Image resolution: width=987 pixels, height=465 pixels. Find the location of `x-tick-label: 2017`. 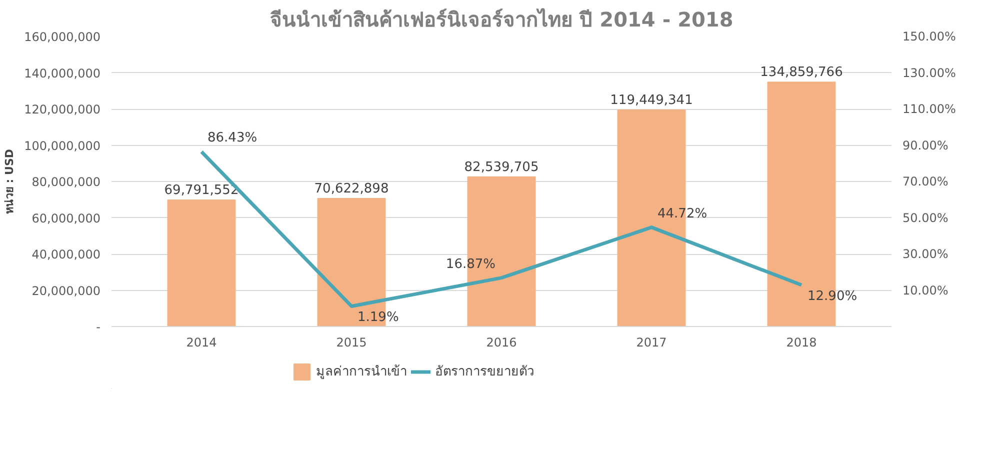

x-tick-label: 2017 is located at coordinates (651, 343).